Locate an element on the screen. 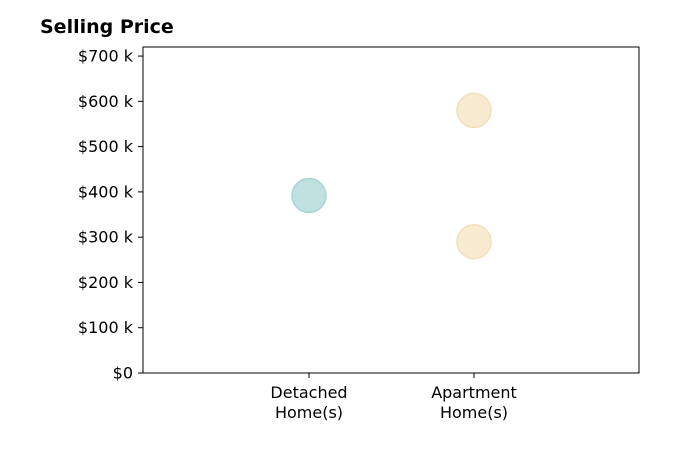  y-tick-label: $600 k is located at coordinates (106, 101).